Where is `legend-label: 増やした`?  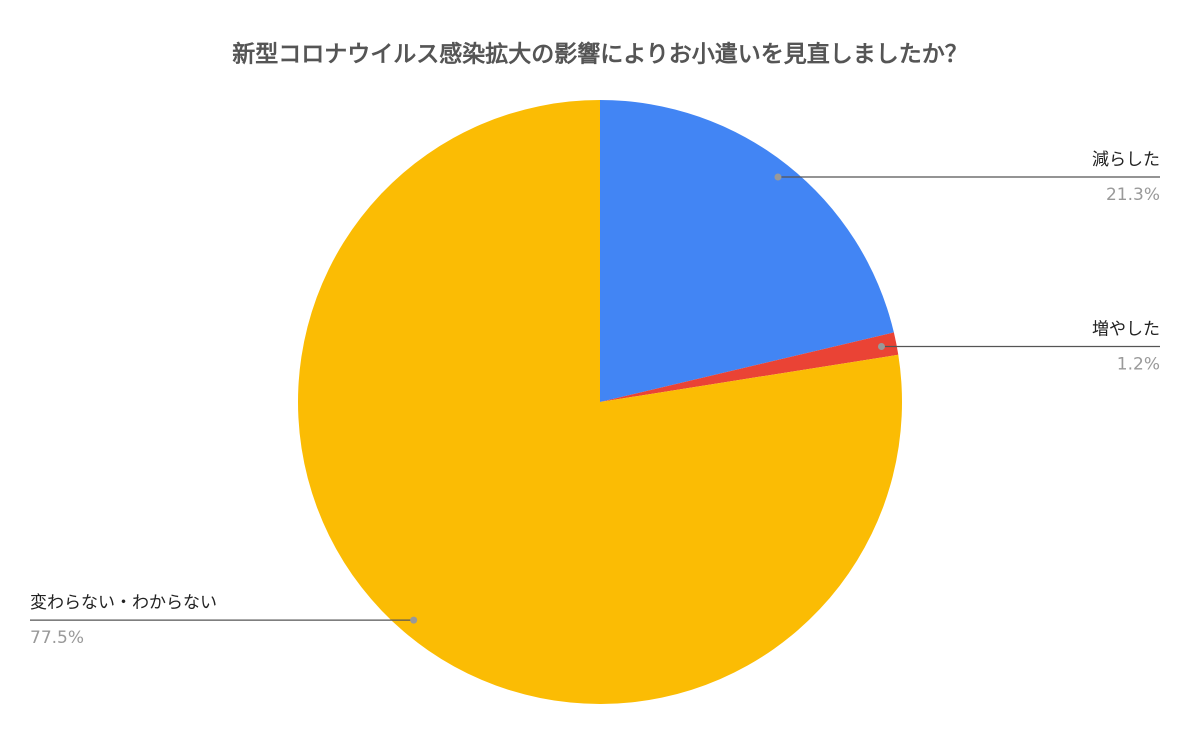 legend-label: 増やした is located at coordinates (1126, 329).